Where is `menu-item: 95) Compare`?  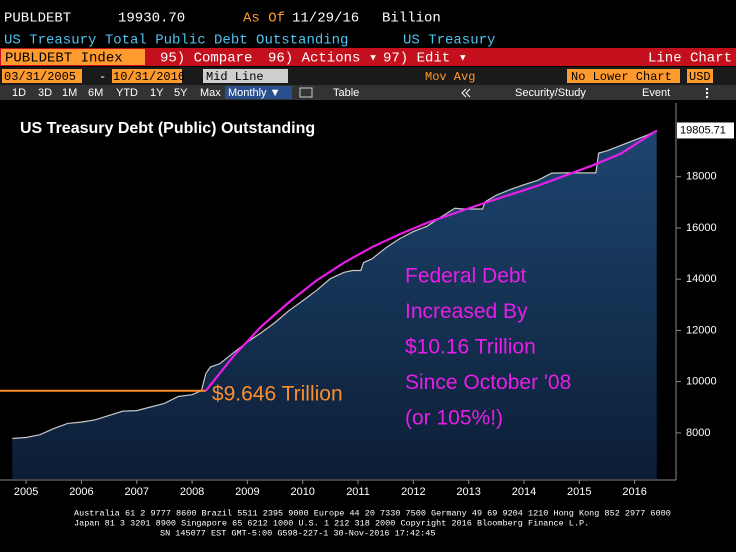 menu-item: 95) Compare is located at coordinates (206, 59).